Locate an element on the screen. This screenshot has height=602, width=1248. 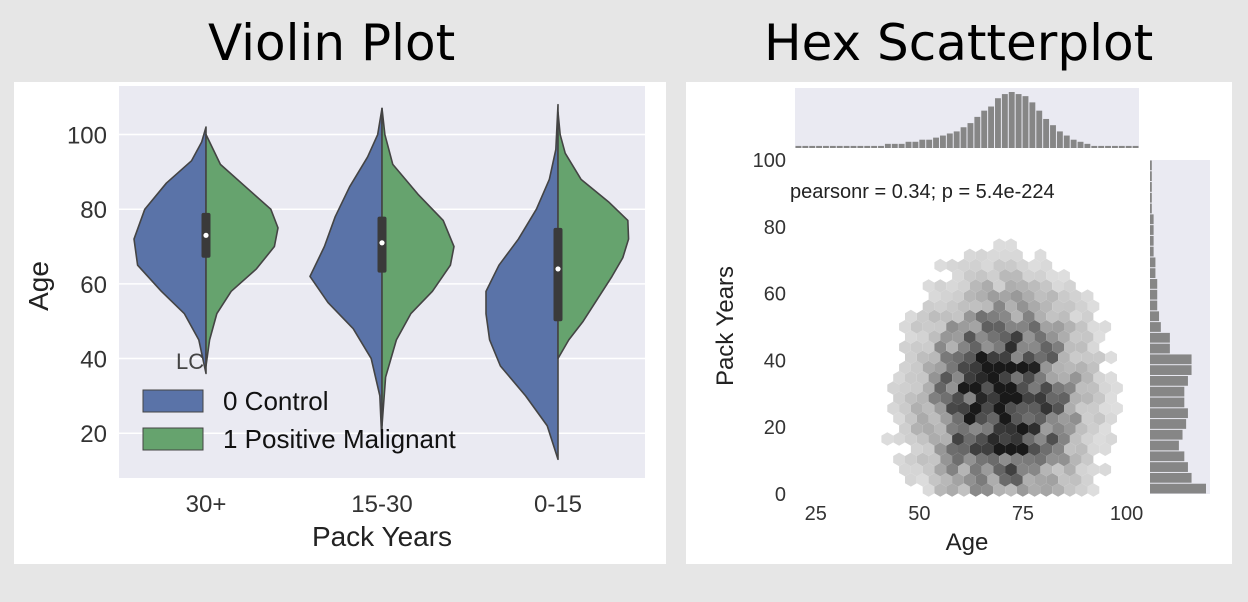
hex-x-tick-label: 25 is located at coordinates (816, 514).